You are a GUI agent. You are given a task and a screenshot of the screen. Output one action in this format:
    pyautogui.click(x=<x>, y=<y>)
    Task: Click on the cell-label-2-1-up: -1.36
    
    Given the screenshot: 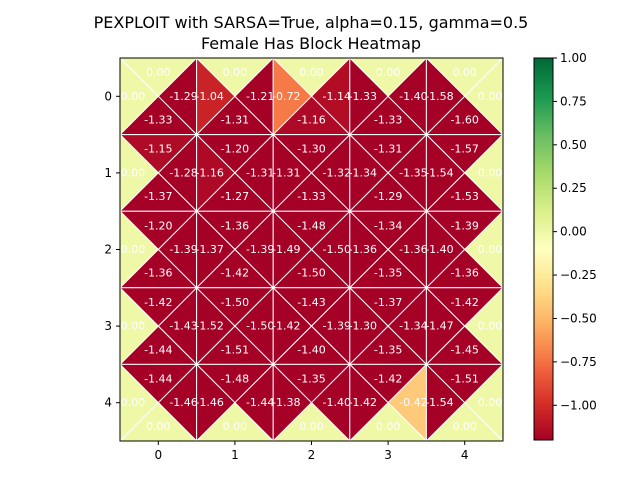 What is the action you would take?
    pyautogui.click(x=235, y=225)
    